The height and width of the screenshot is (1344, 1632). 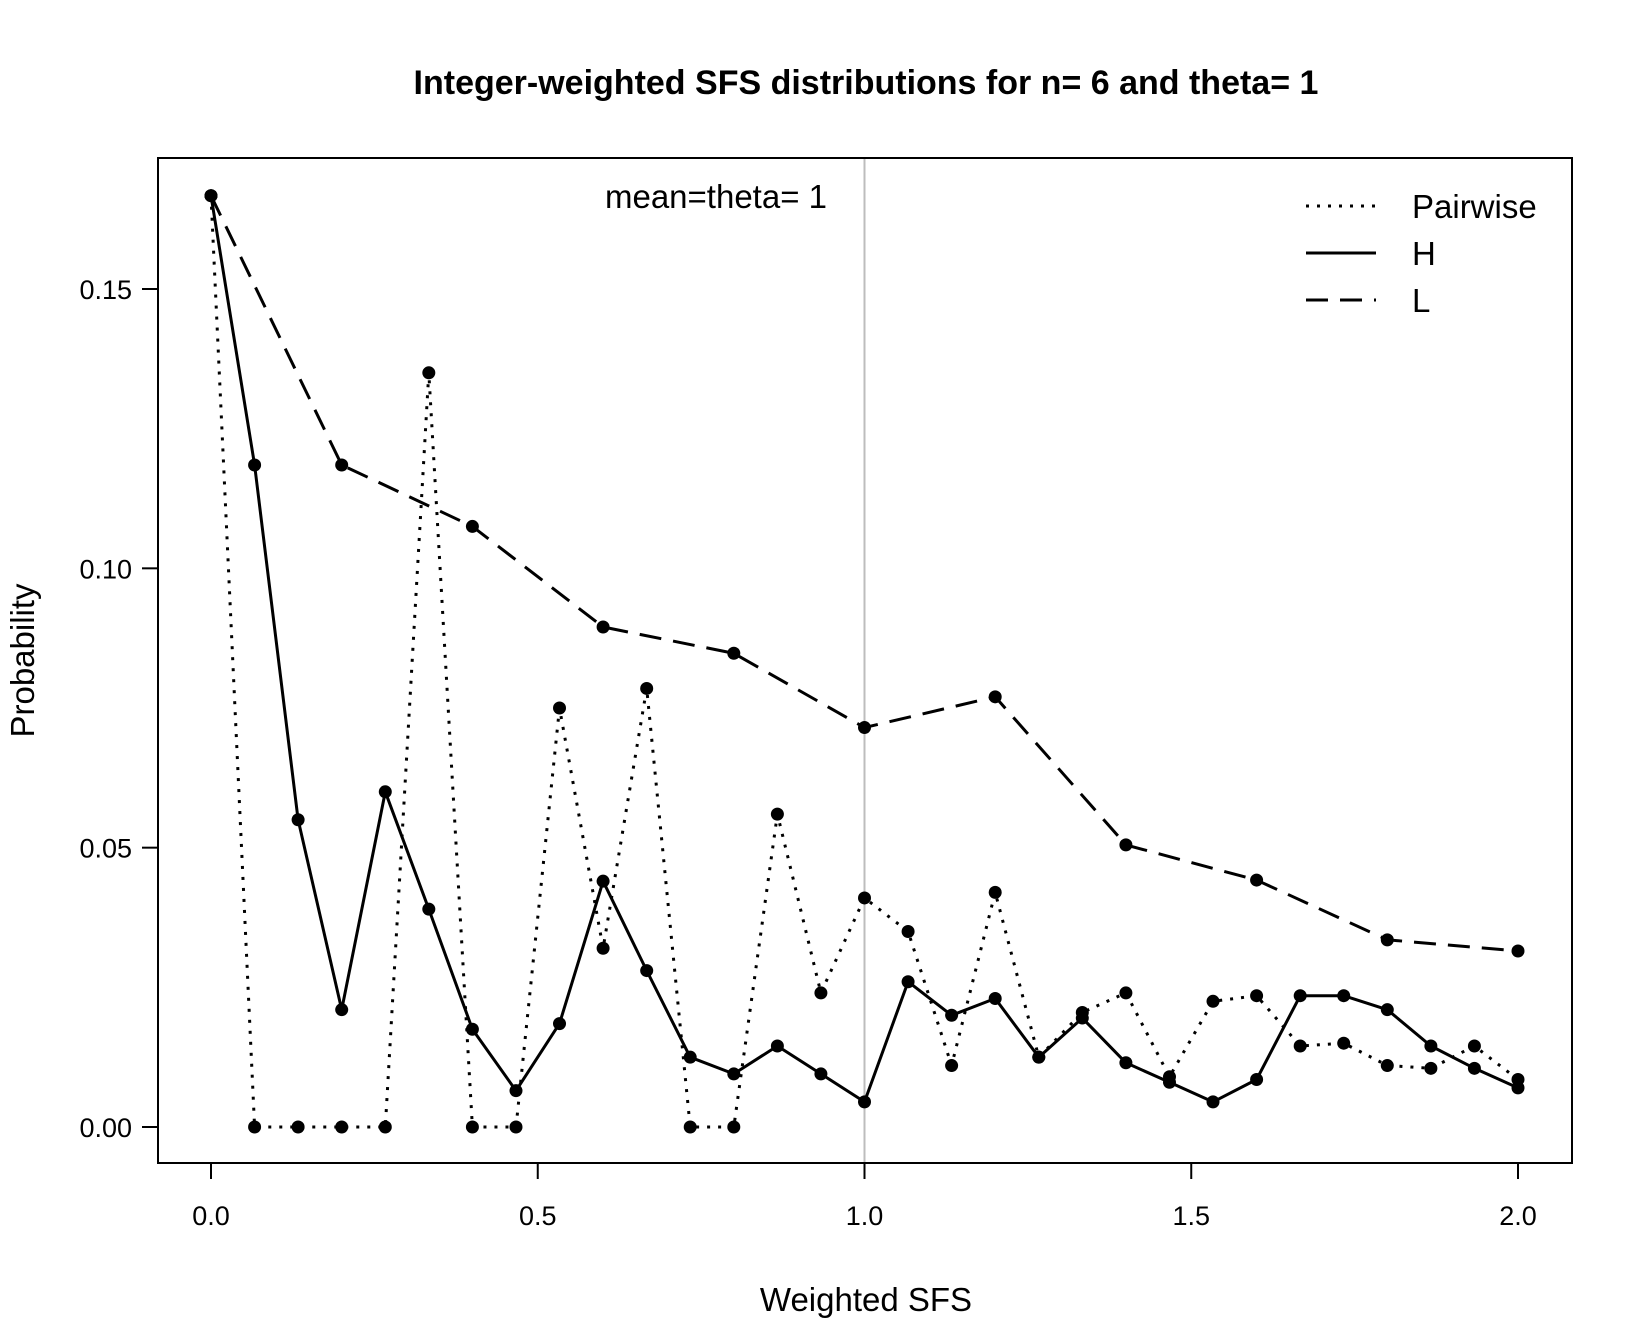 What do you see at coordinates (716, 196) in the screenshot?
I see `mean-annotation: mean=theta= 1` at bounding box center [716, 196].